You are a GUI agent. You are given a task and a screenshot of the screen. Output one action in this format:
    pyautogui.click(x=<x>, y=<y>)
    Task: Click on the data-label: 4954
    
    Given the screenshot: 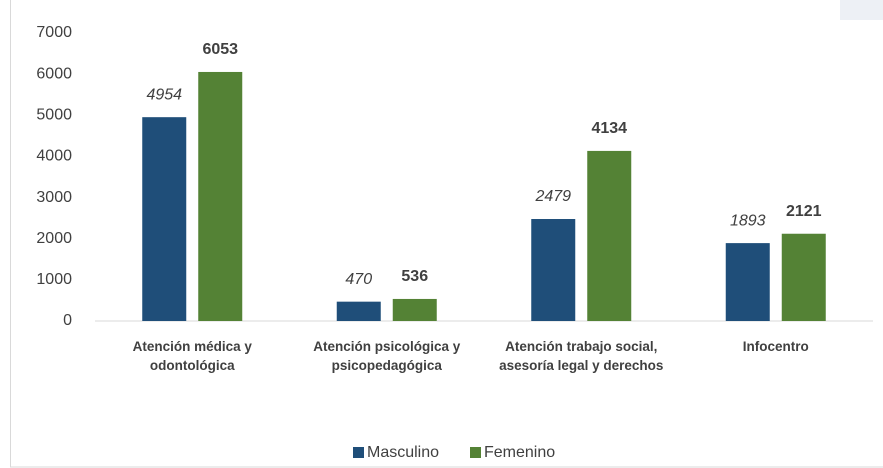 What is the action you would take?
    pyautogui.click(x=164, y=94)
    